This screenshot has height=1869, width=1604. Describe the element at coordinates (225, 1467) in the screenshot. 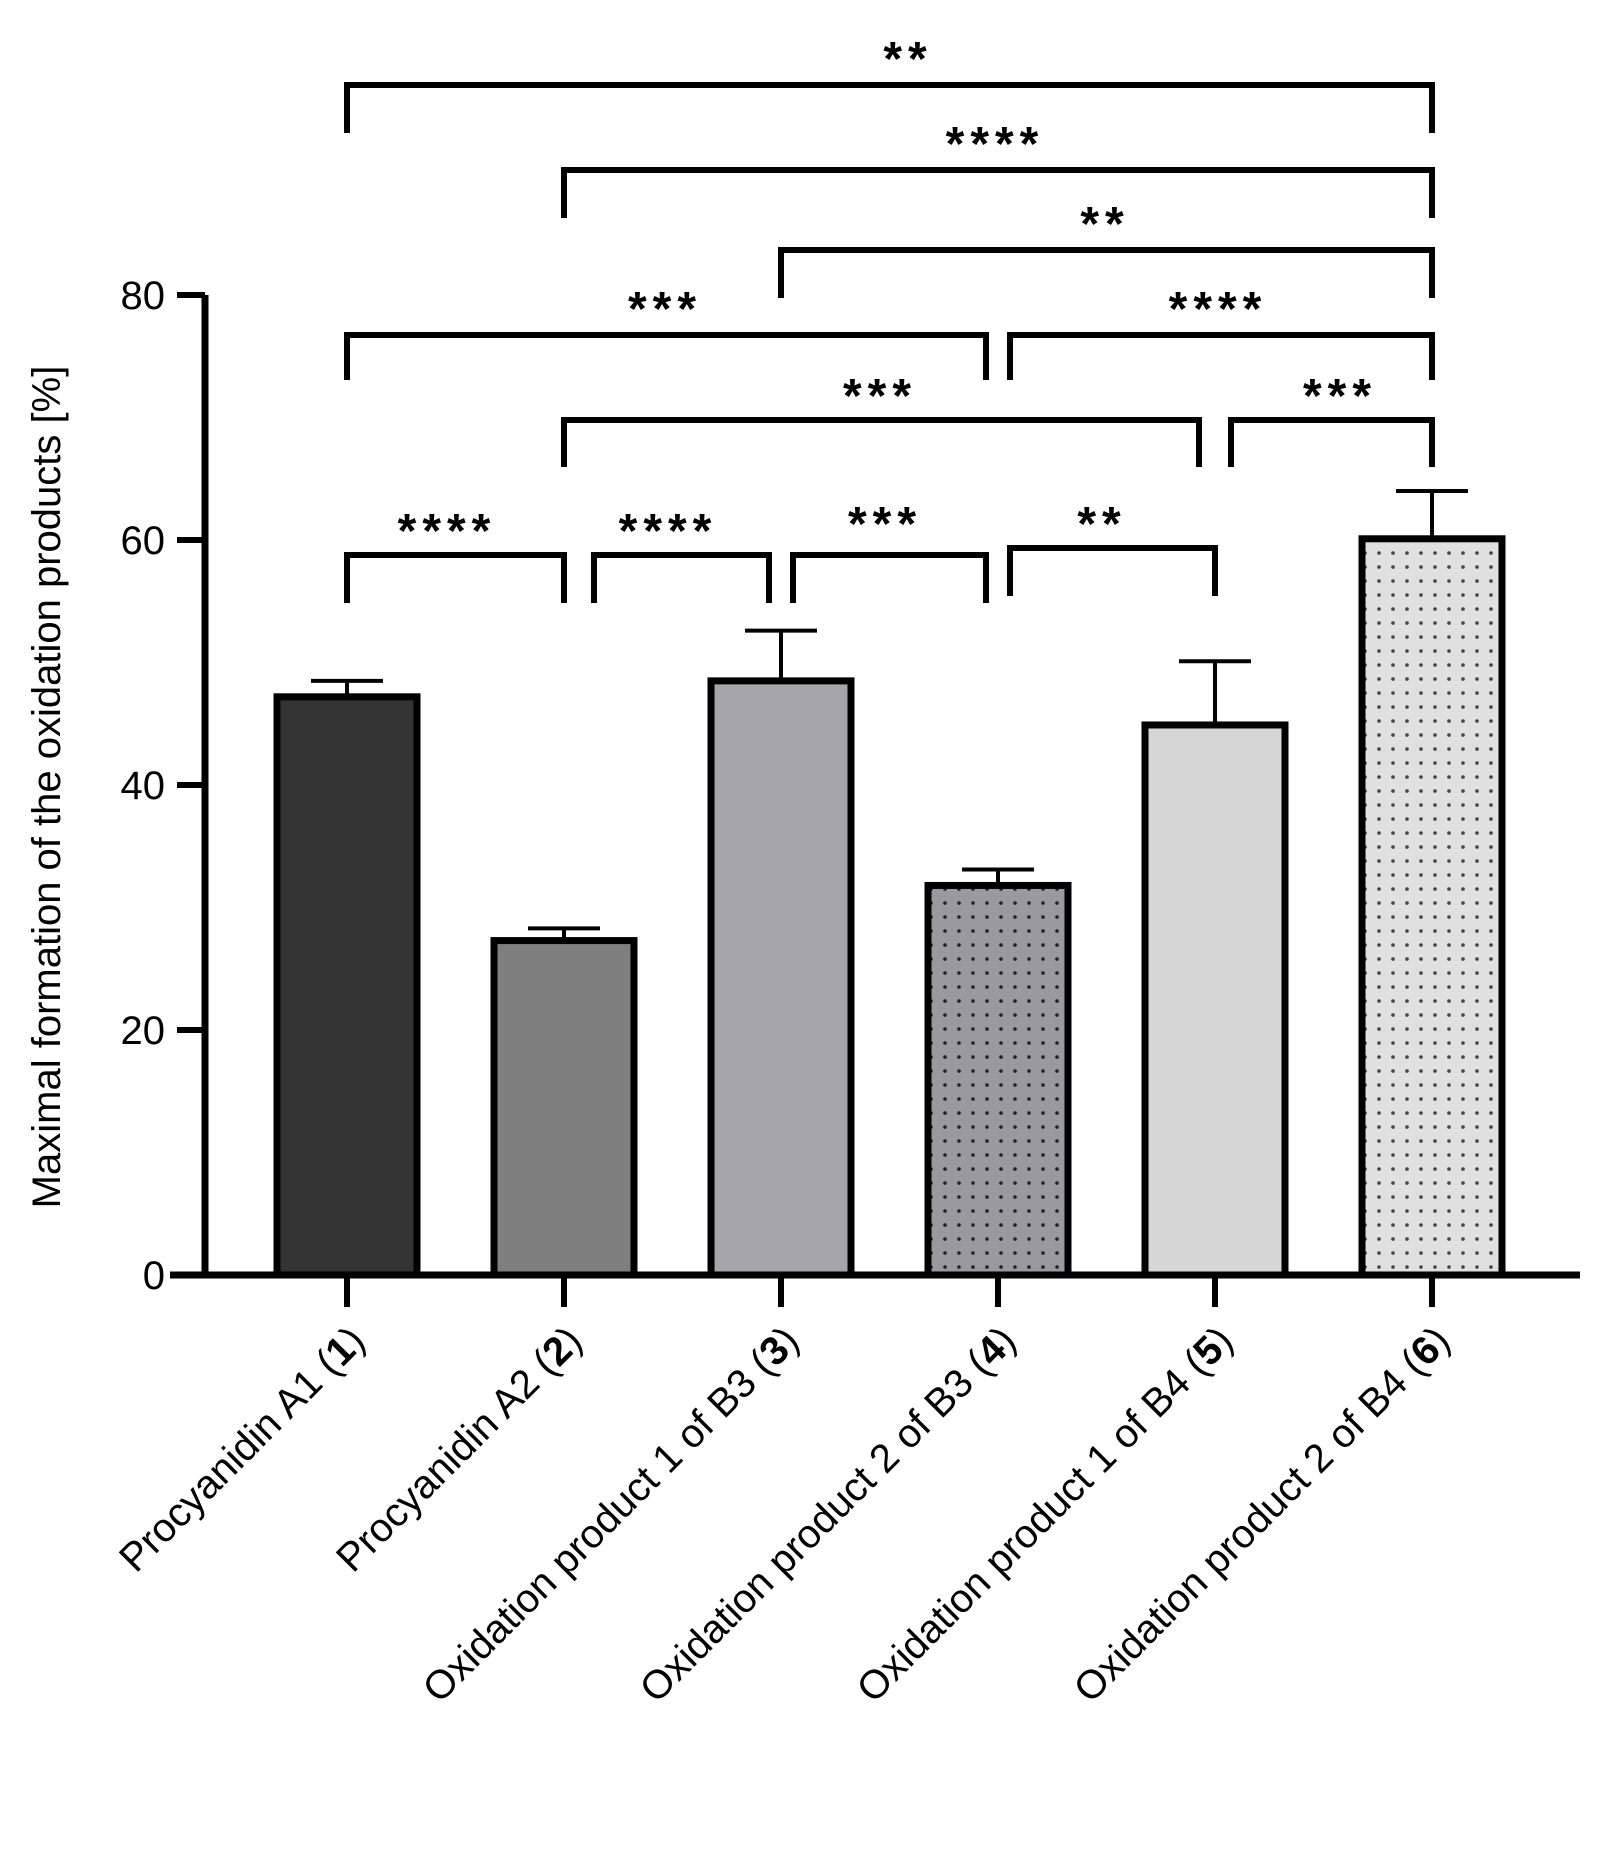

I see `x-tick-label-name: Procyanidin A1` at that location.